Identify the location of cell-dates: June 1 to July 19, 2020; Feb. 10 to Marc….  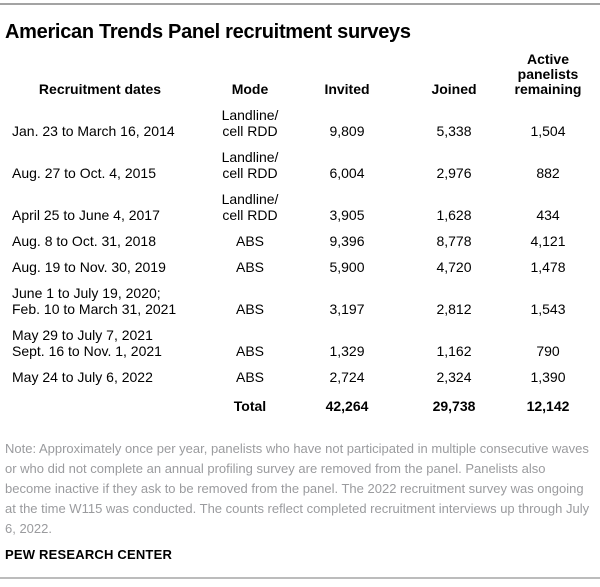
(94, 301).